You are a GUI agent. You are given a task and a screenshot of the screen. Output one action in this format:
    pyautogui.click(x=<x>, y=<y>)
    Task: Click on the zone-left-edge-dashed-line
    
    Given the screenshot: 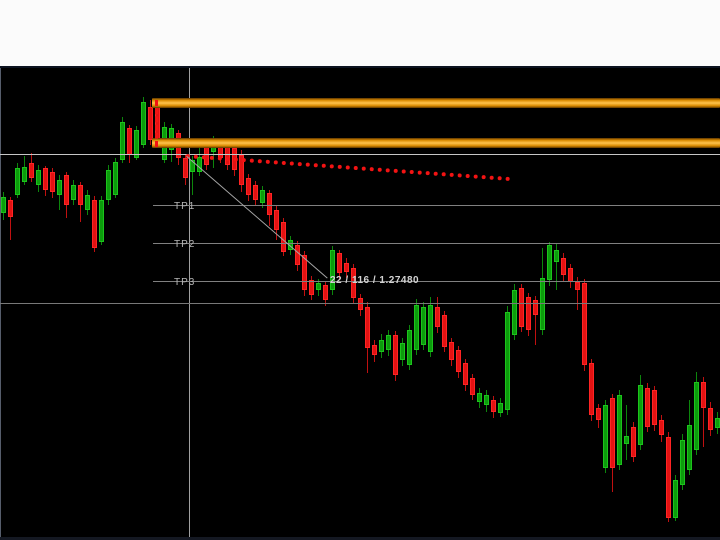 What is the action you would take?
    pyautogui.click(x=156, y=123)
    